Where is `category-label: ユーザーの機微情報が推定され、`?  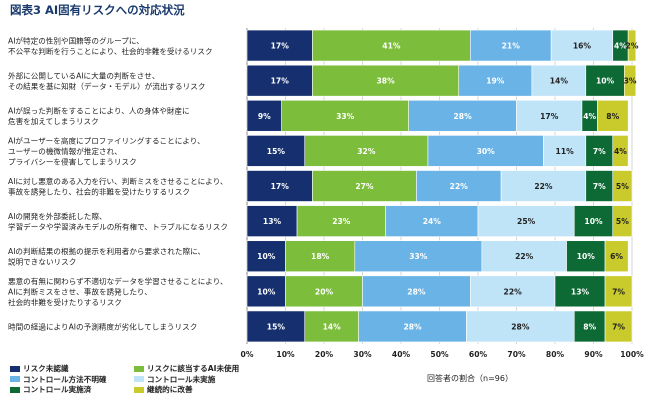
category-label: ユーザーの機微情報が推定され、 is located at coordinates (65, 151).